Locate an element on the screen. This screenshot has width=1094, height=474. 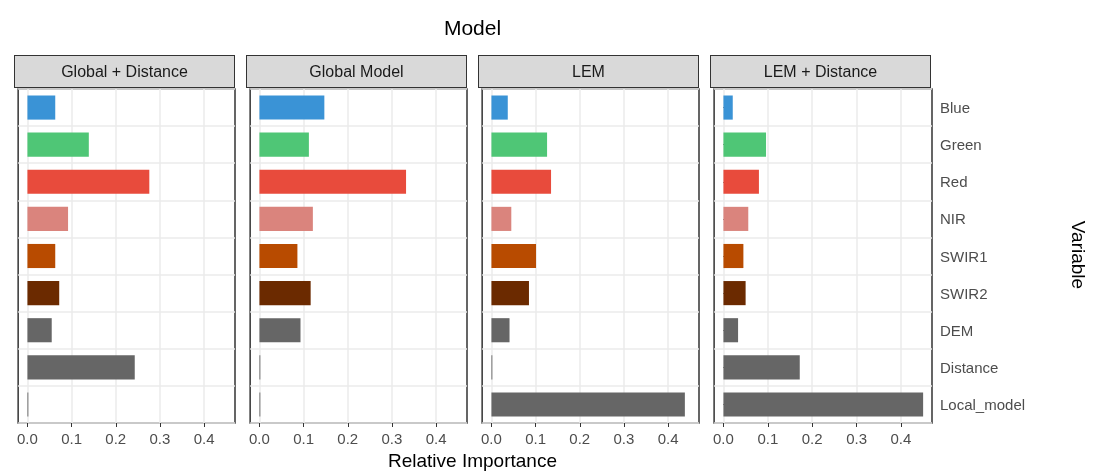
chart-title: LEM + Distance is located at coordinates (820, 71).